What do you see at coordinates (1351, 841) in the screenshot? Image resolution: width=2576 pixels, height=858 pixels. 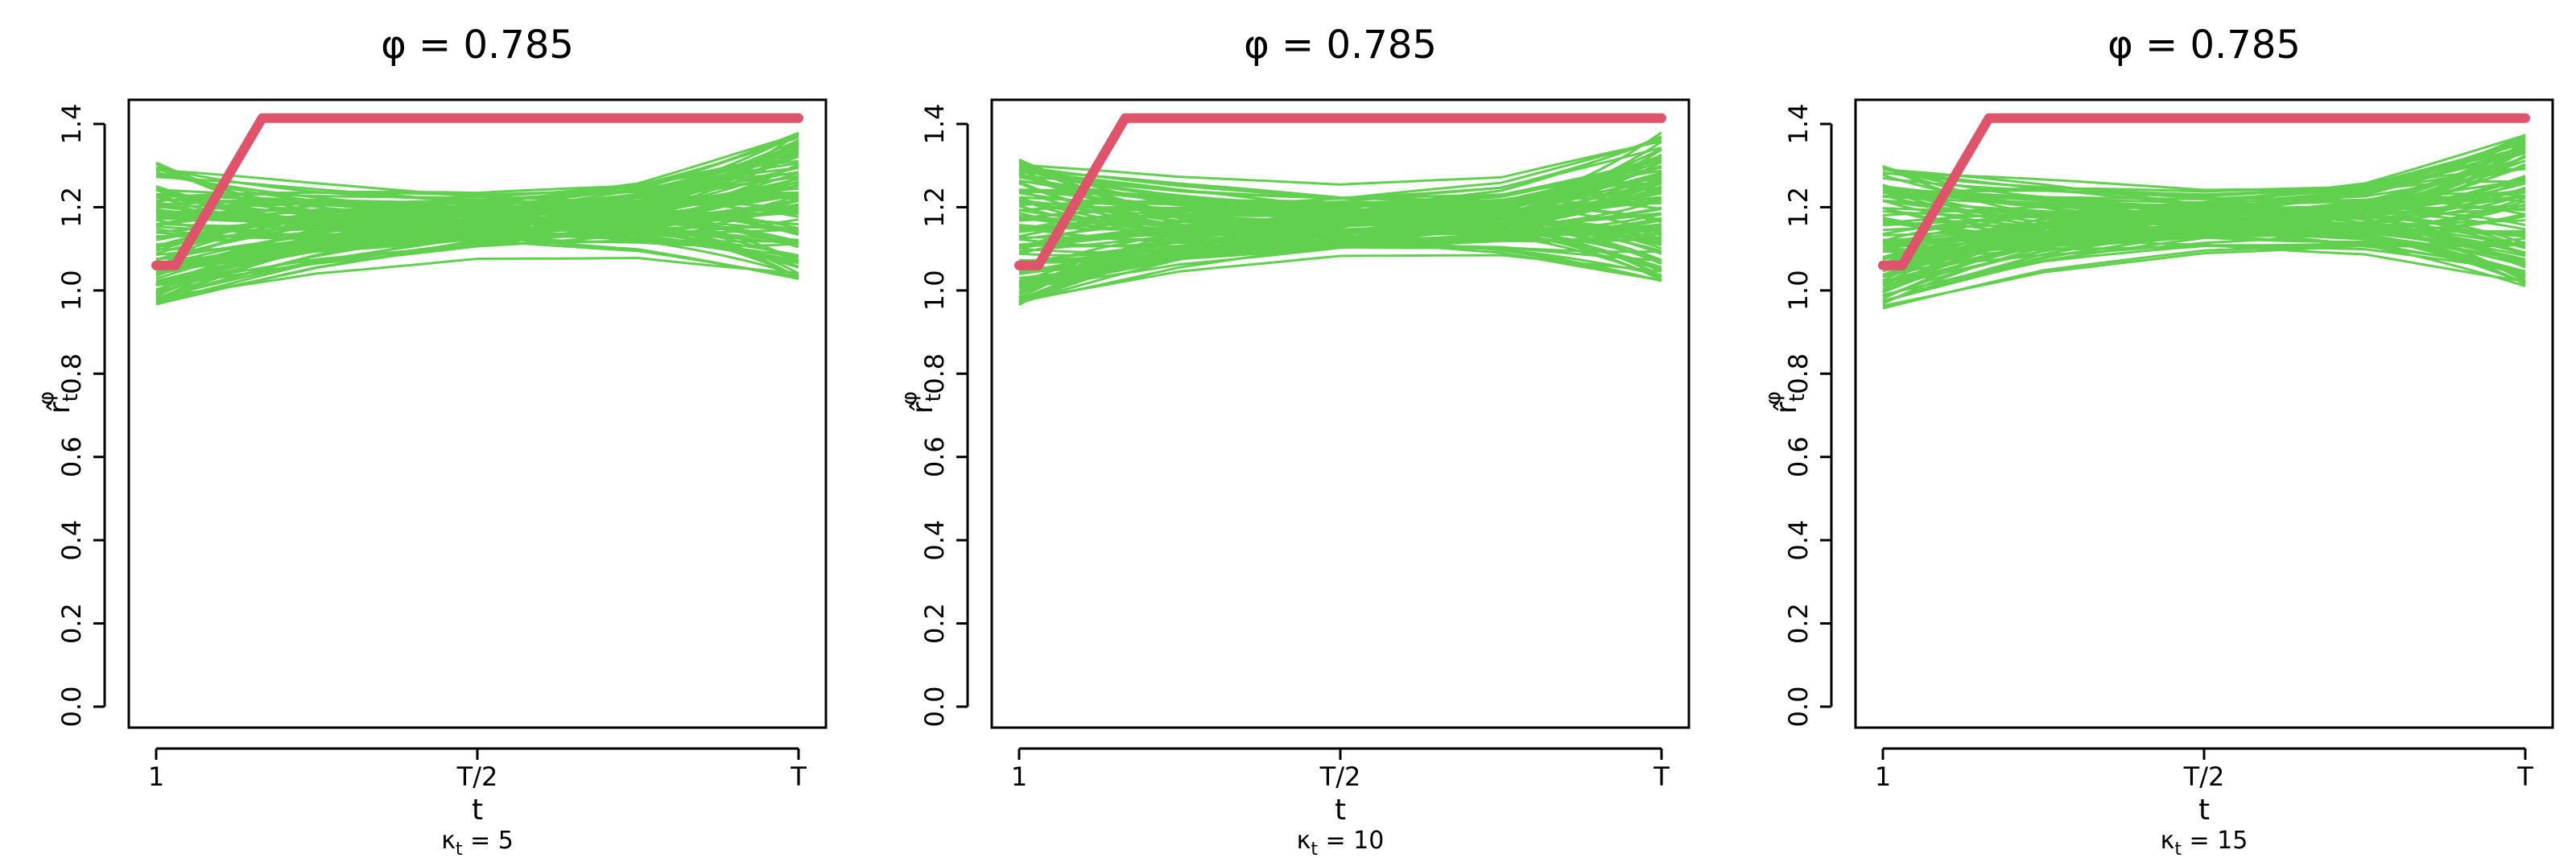 I see `x-sub-label-value: = 10` at bounding box center [1351, 841].